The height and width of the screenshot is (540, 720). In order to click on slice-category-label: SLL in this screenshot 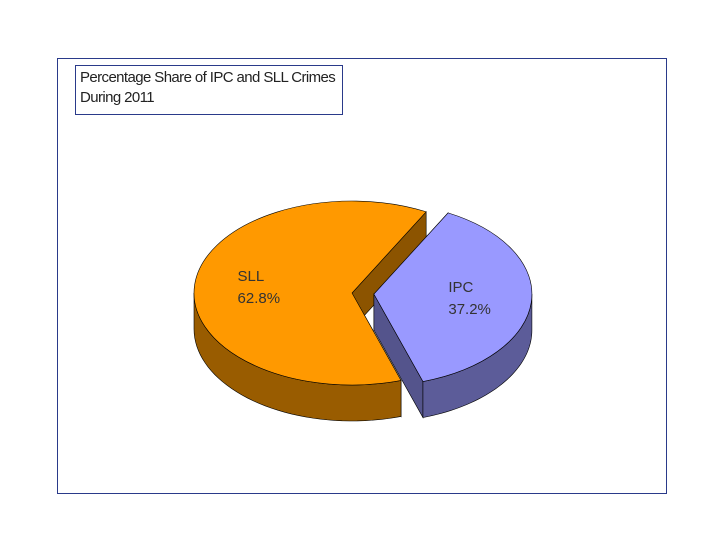, I will do `click(251, 276)`.